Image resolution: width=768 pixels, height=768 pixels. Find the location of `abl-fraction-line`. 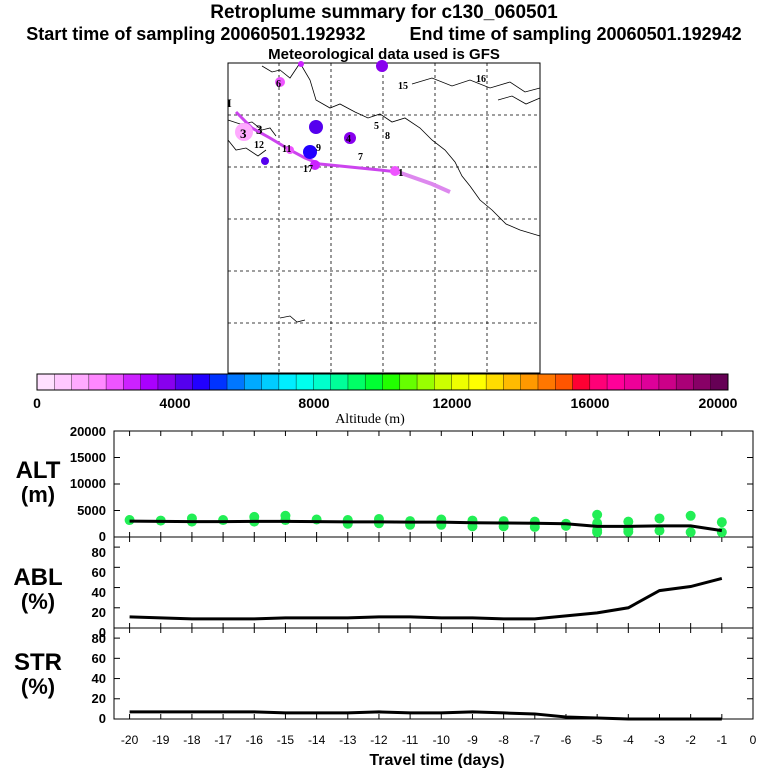

abl-fraction-line is located at coordinates (426, 599).